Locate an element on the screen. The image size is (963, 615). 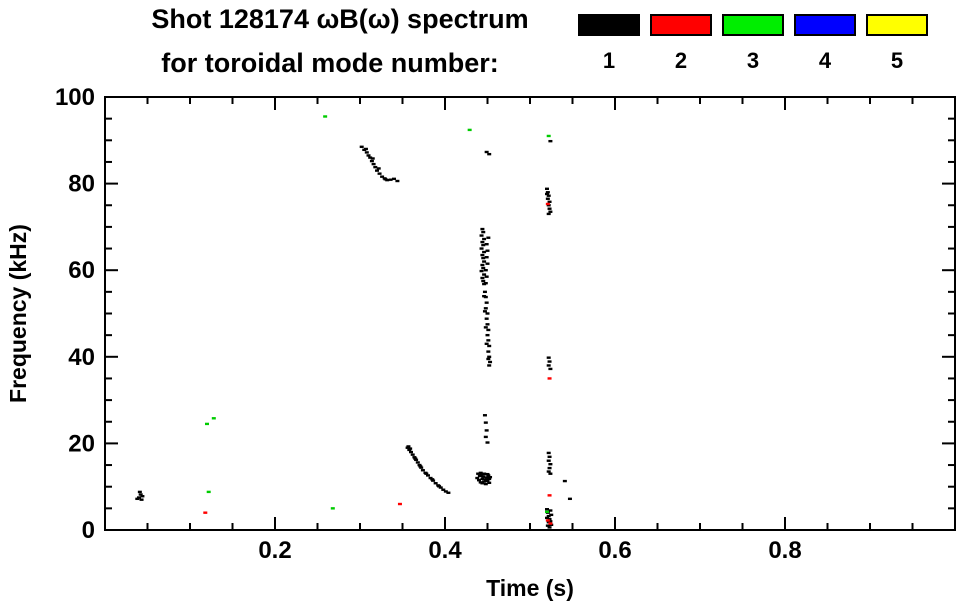
x-axis-title: Time (s) is located at coordinates (530, 588).